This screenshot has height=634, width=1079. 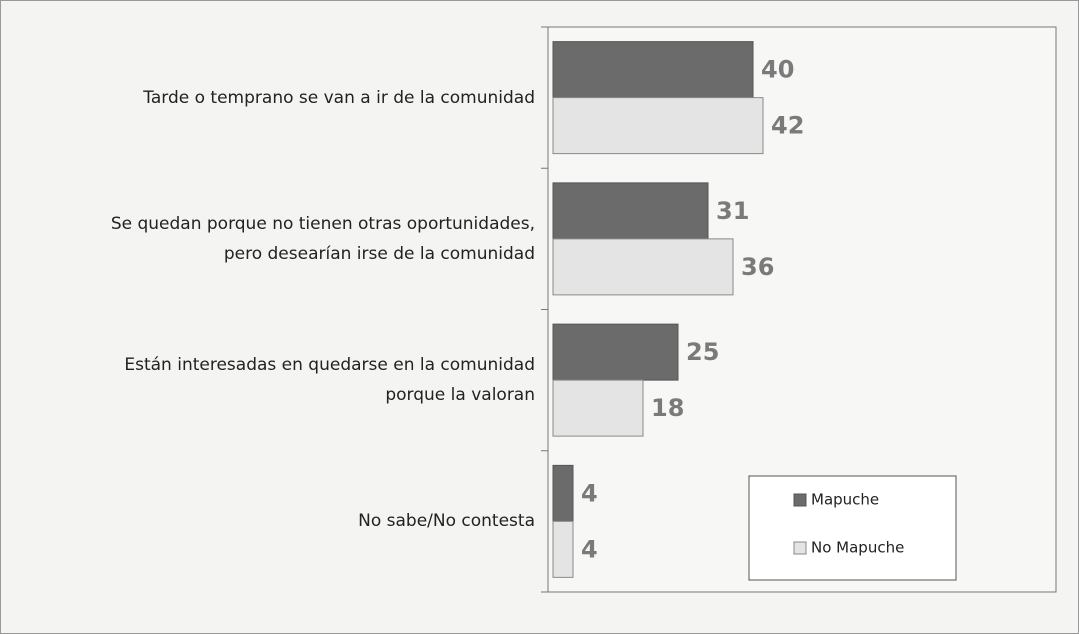 I want to click on legend-label: Mapuche, so click(x=845, y=500).